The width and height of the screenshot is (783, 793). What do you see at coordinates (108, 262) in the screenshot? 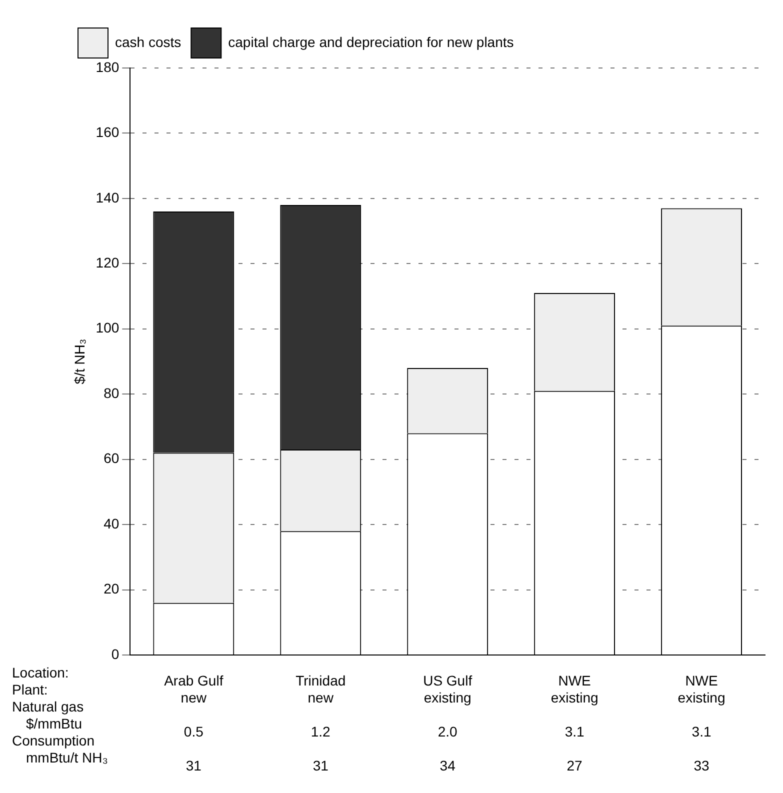
I see `y-tick-label: 120` at bounding box center [108, 262].